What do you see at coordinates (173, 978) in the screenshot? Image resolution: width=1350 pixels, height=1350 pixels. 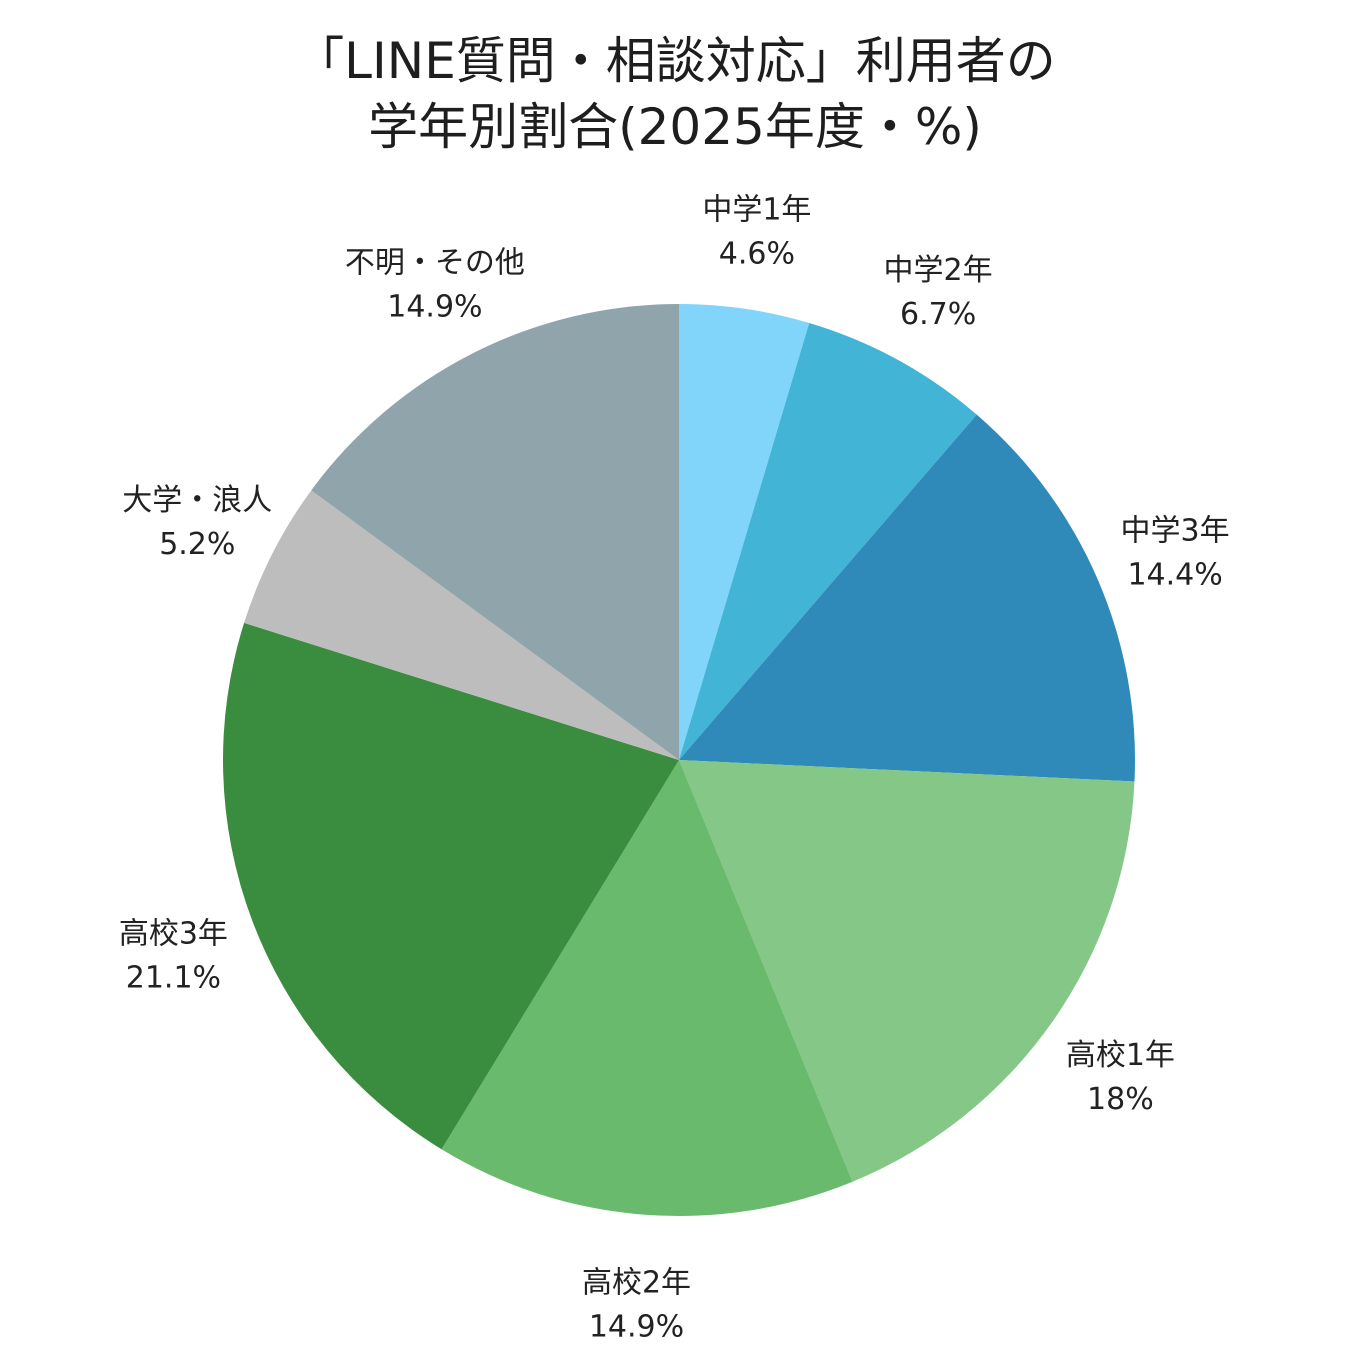 I see `slice-value-label: 21.1%` at bounding box center [173, 978].